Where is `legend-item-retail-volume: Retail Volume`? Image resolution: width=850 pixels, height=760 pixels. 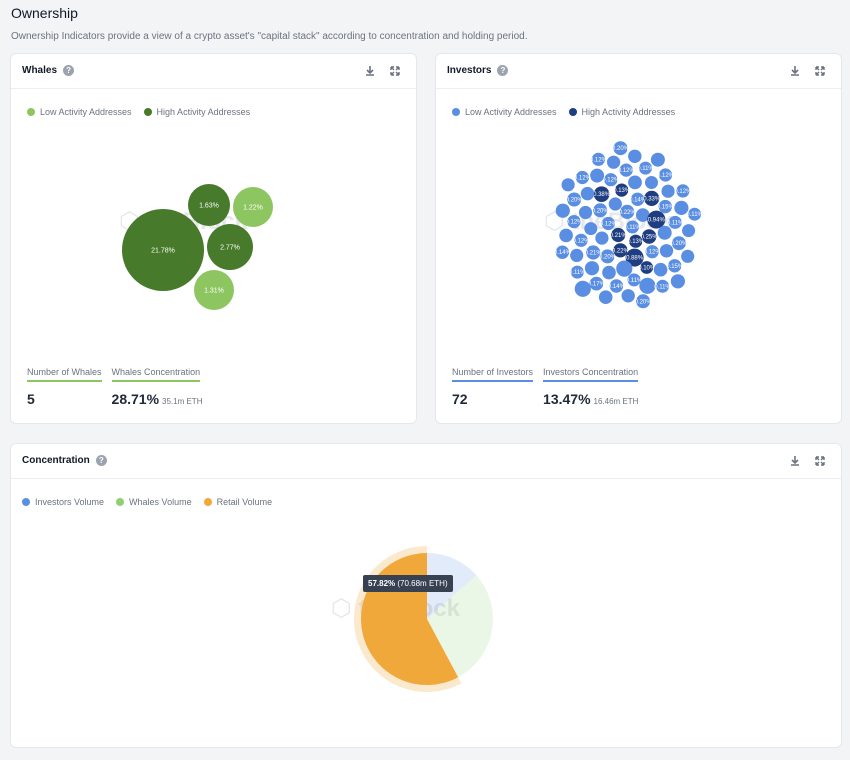 legend-item-retail-volume: Retail Volume is located at coordinates (237, 502).